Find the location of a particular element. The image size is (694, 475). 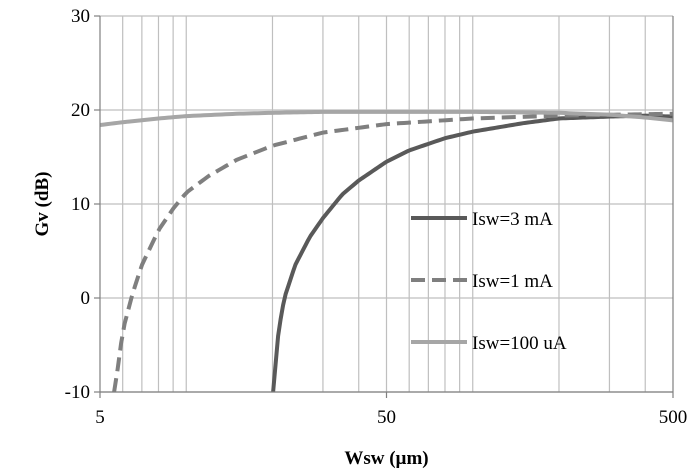

legend-label-2: Isw=1 mA is located at coordinates (512, 281).